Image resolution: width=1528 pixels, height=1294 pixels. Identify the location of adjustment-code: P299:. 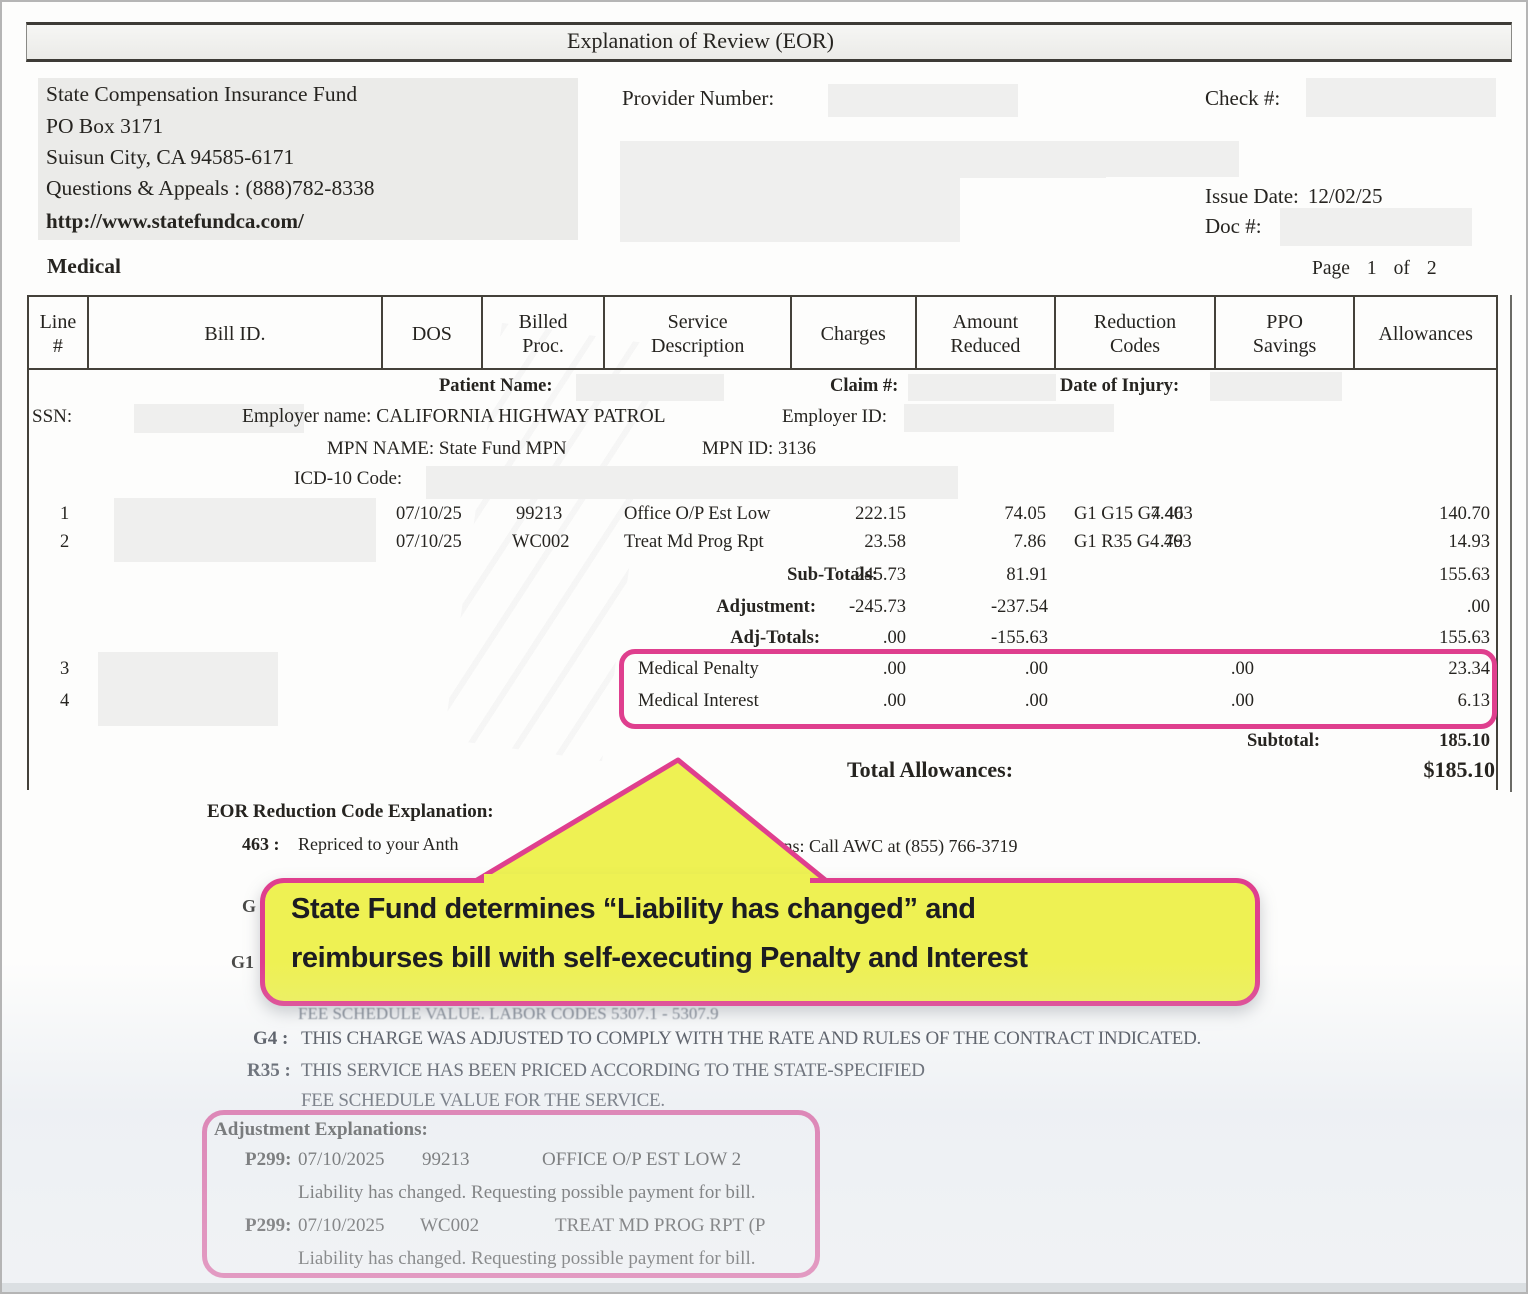
(268, 1159).